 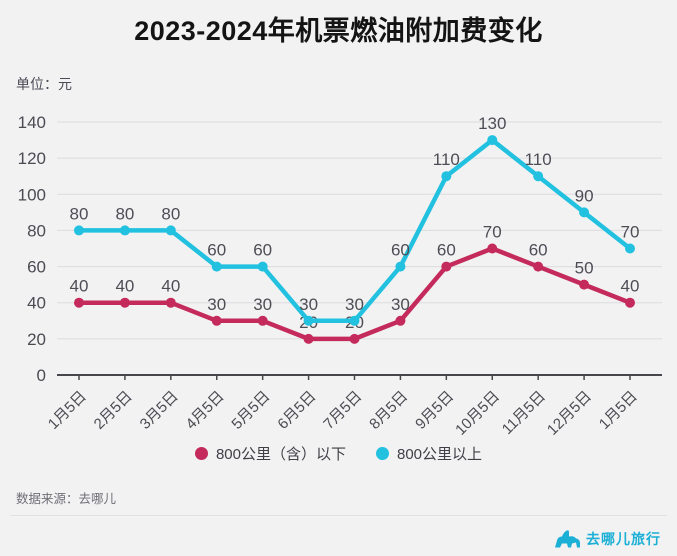 I want to click on svg-text: 2月5日, so click(x=113, y=410).